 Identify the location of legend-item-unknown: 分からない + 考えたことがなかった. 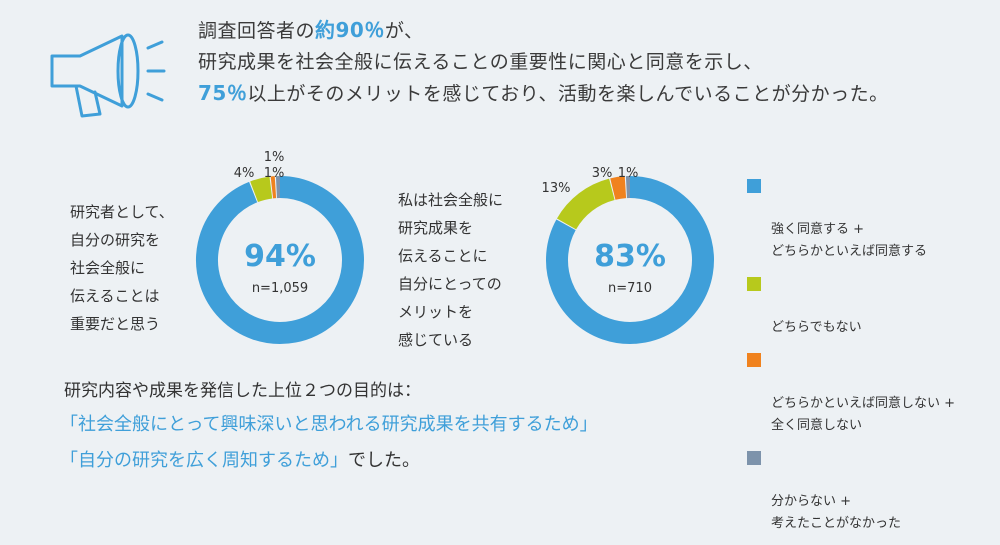
(867, 491).